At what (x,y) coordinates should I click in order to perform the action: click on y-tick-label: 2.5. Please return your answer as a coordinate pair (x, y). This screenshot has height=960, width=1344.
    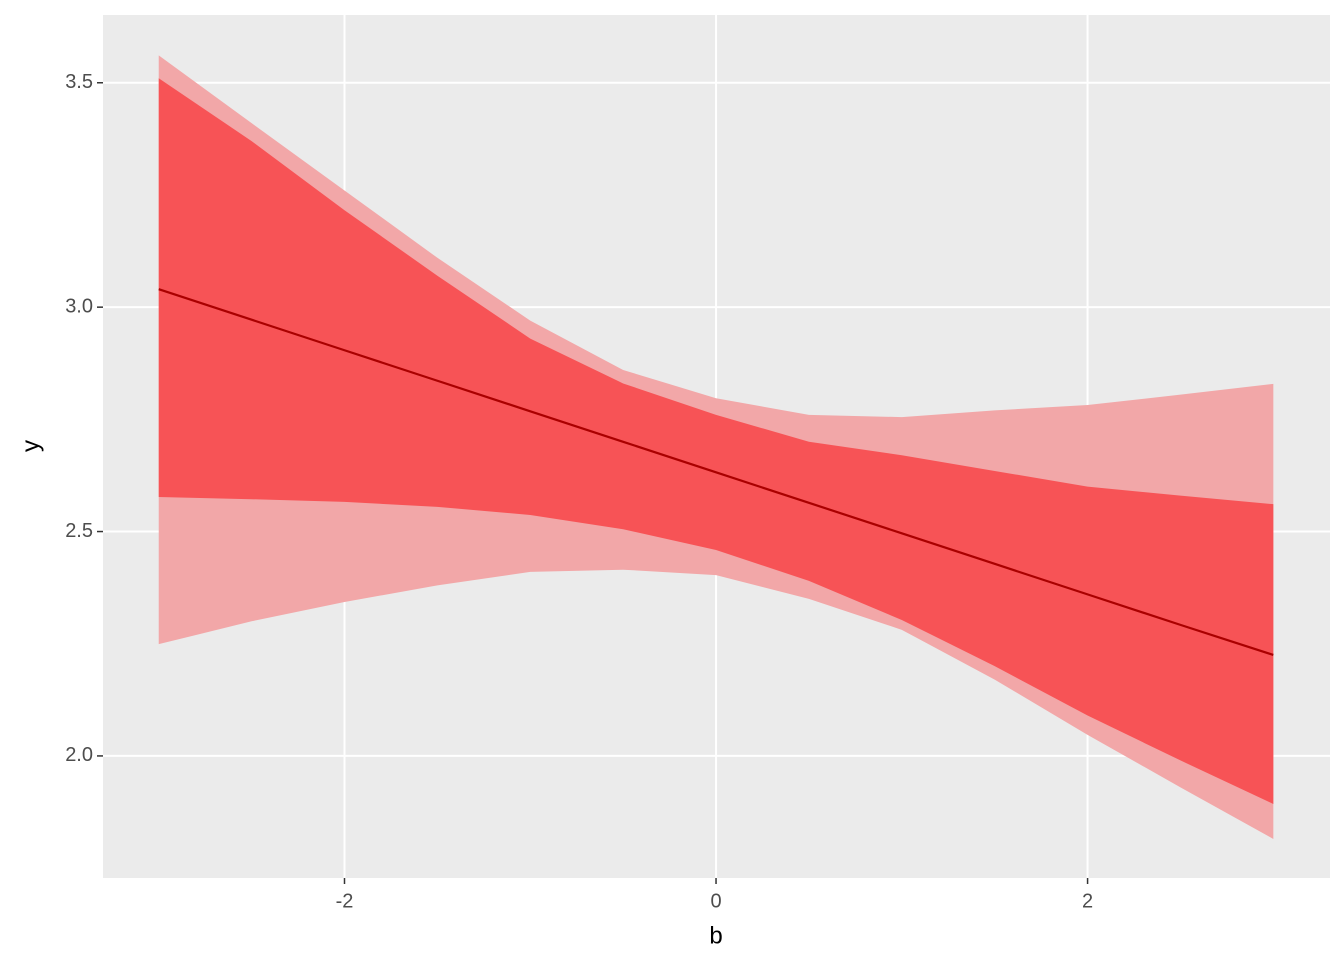
    Looking at the image, I should click on (79, 531).